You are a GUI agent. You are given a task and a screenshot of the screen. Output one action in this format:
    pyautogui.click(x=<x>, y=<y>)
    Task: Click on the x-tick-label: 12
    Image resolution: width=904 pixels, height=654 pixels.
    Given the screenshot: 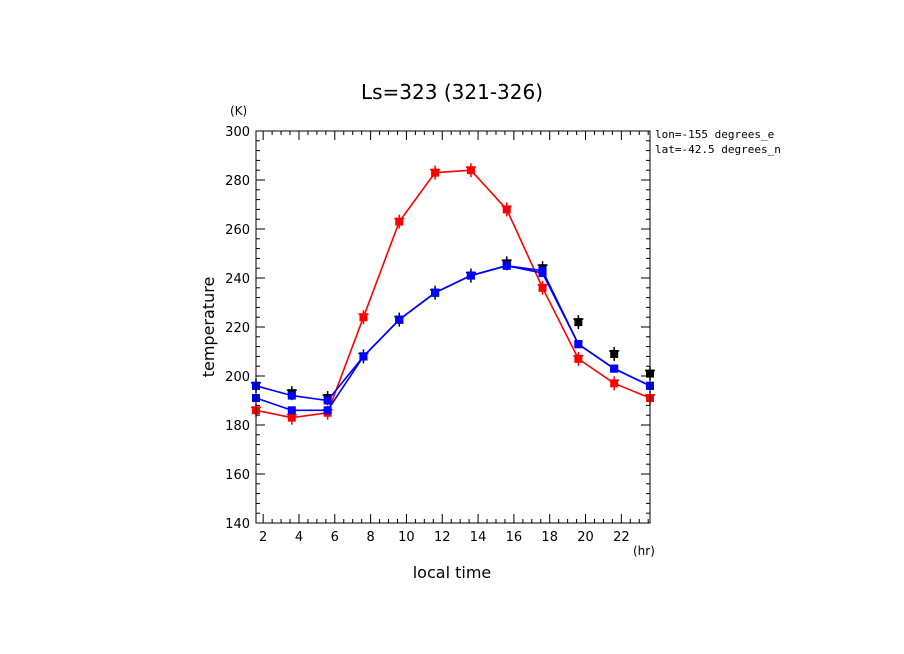 What is the action you would take?
    pyautogui.click(x=442, y=537)
    